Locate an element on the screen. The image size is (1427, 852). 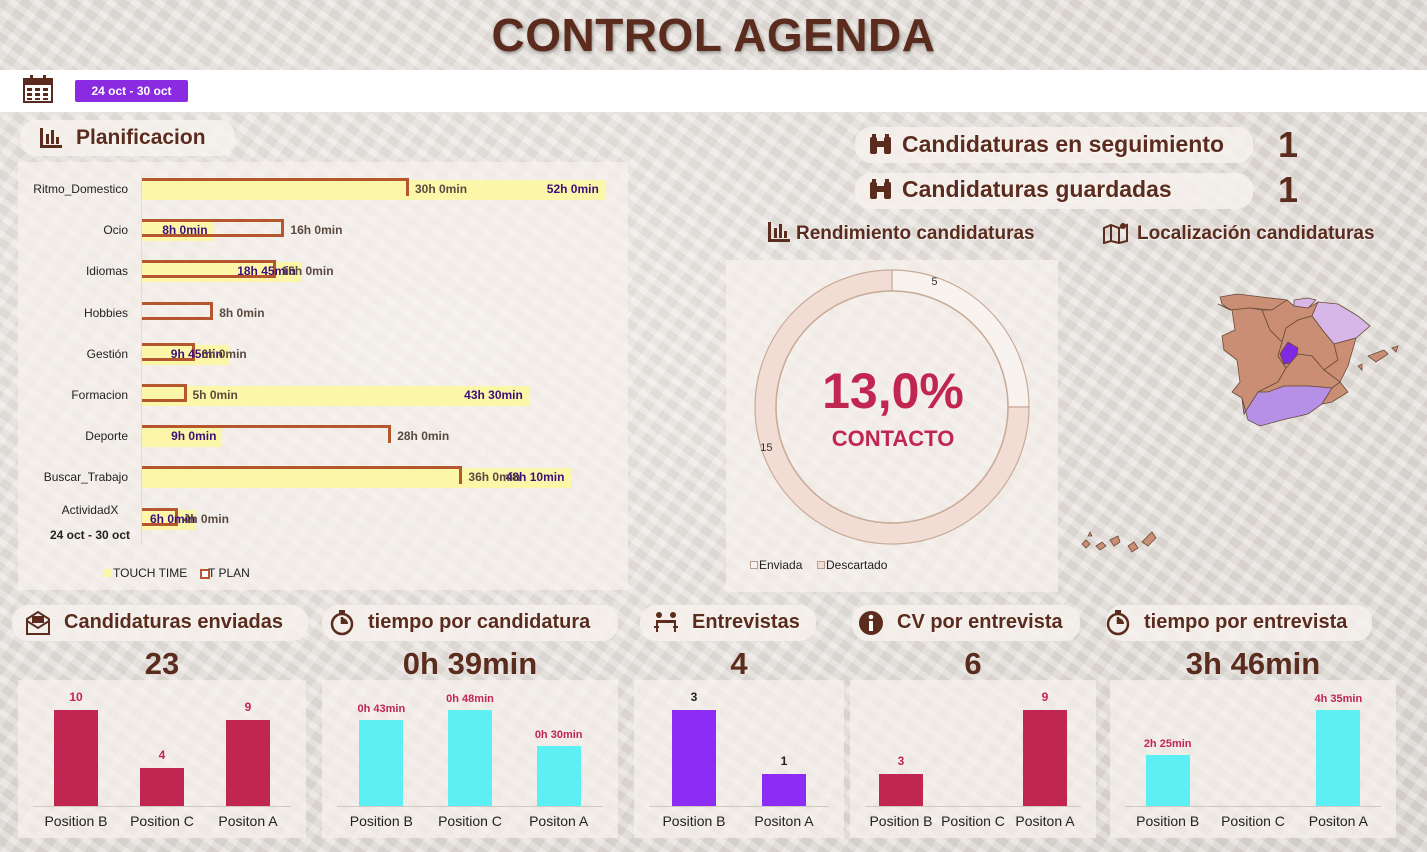
label-t-plan: 6h 0min is located at coordinates (224, 353).